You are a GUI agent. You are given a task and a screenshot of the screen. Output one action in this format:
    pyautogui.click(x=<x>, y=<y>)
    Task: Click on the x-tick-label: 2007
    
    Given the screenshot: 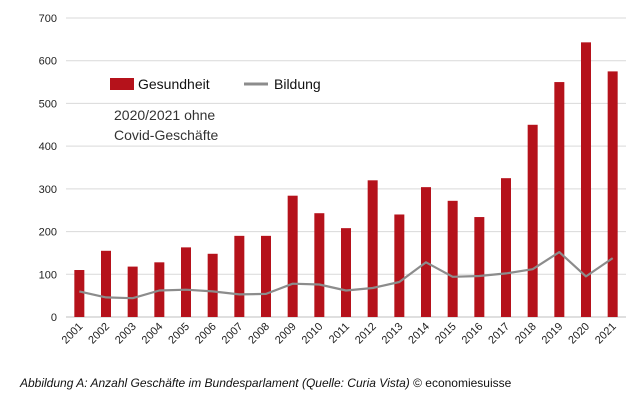 What is the action you would take?
    pyautogui.click(x=233, y=334)
    